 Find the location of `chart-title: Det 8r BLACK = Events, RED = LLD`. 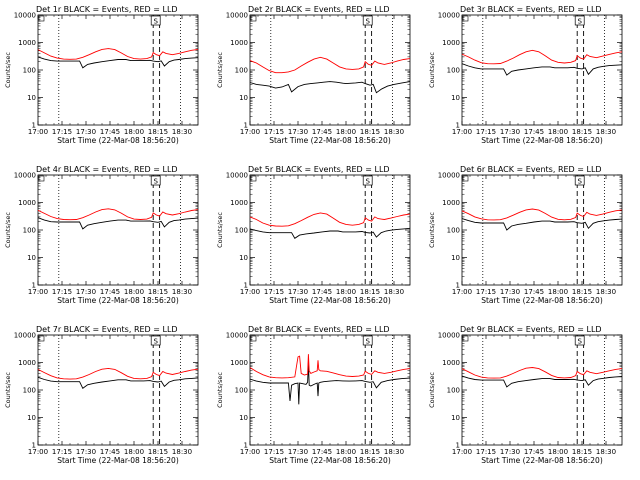

chart-title: Det 8r BLACK = Events, RED = LLD is located at coordinates (319, 329).